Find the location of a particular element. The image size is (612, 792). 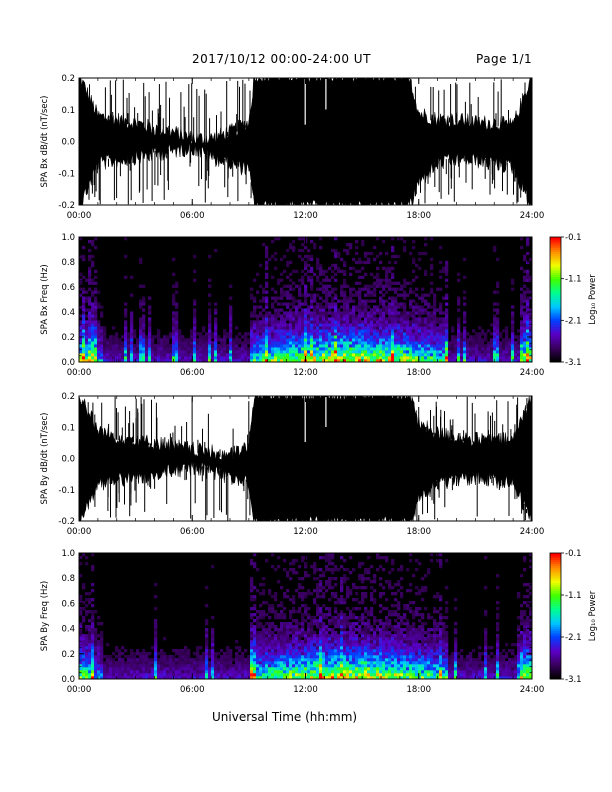

x-tick-label: 06:00 is located at coordinates (192, 532).